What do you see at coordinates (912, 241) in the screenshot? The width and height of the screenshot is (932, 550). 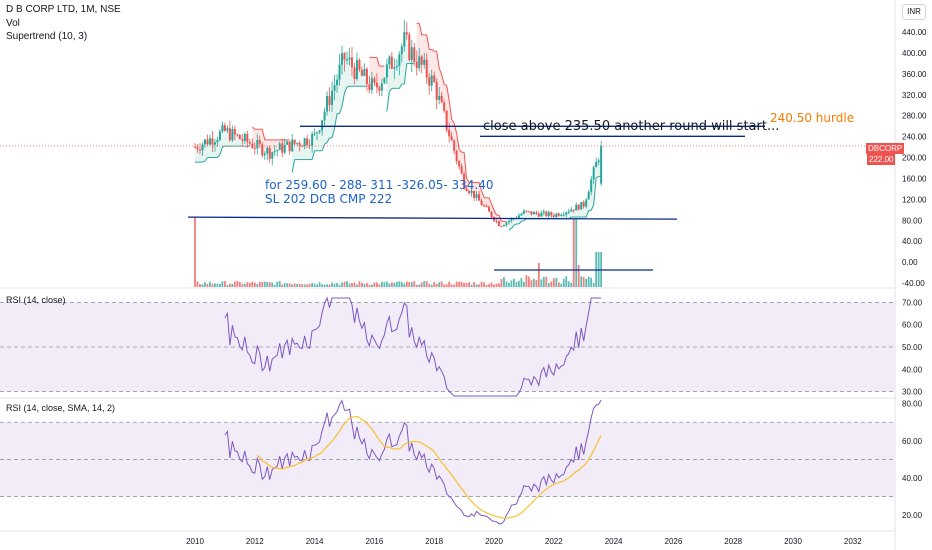 I see `price-tick-label: 40.00` at bounding box center [912, 241].